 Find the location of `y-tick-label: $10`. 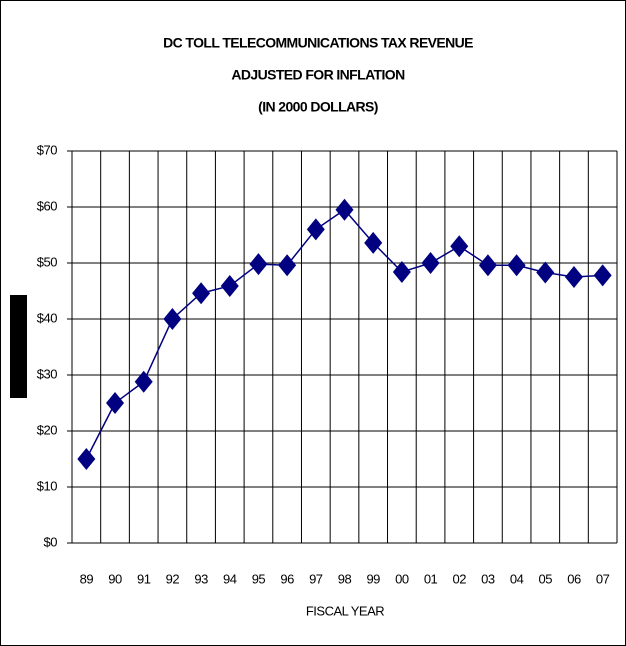

y-tick-label: $10 is located at coordinates (47, 485).